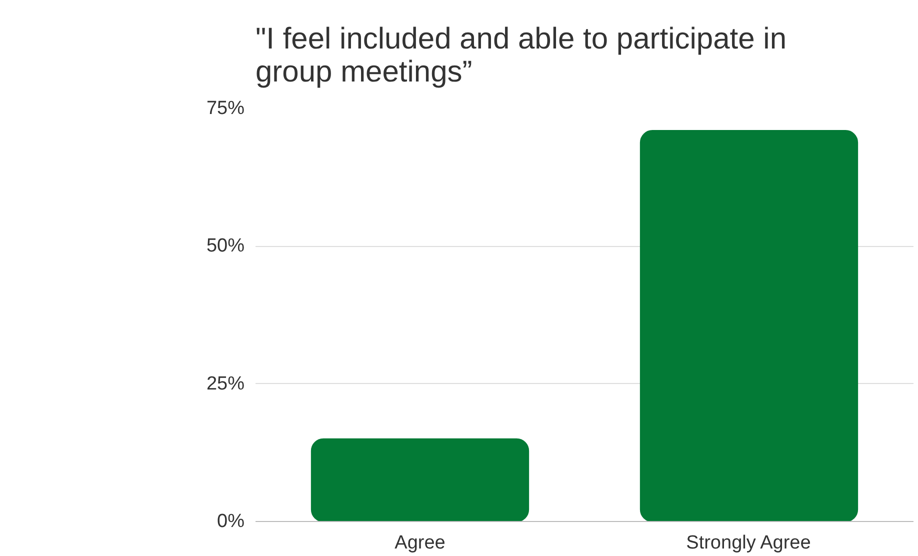 This screenshot has height=556, width=918. What do you see at coordinates (420, 543) in the screenshot?
I see `x-tick-label: Agree` at bounding box center [420, 543].